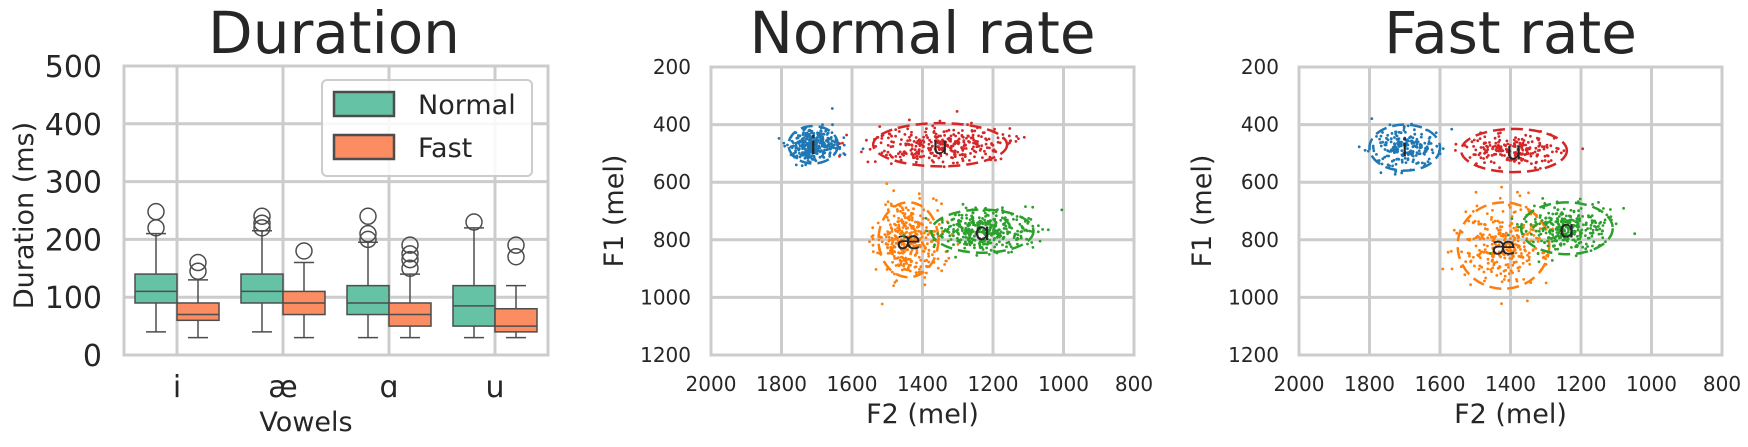  Describe the element at coordinates (1510, 414) in the screenshot. I see `x-axis-label: F2 (mel)` at that location.